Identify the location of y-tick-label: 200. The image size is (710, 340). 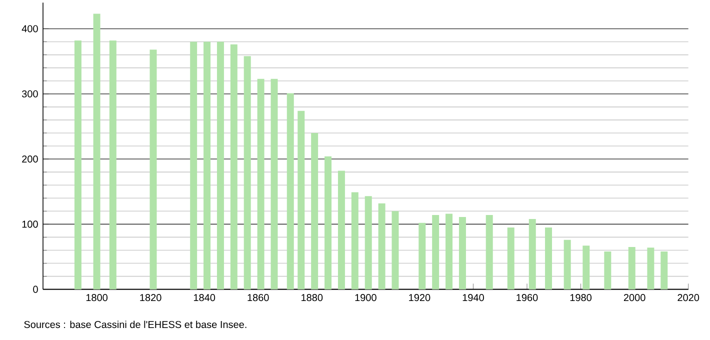
(30, 159).